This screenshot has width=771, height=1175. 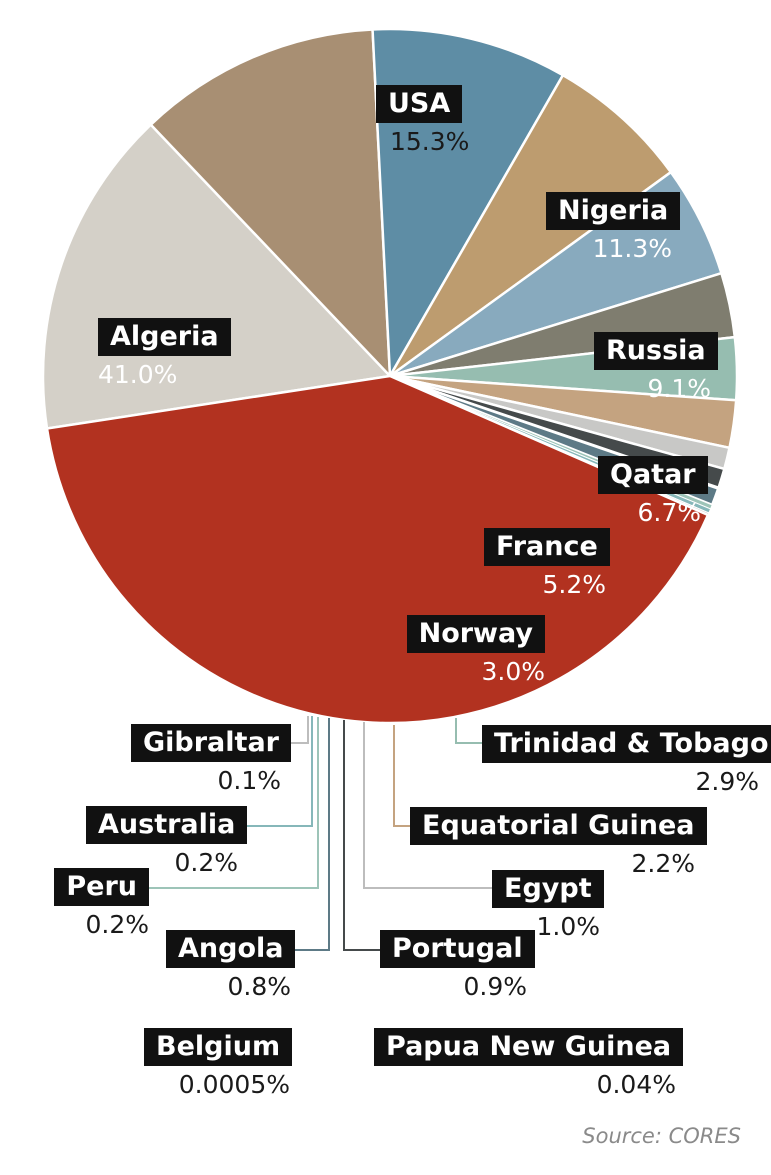 I want to click on slice-name-gibraltar: Gibraltar, so click(x=211, y=743).